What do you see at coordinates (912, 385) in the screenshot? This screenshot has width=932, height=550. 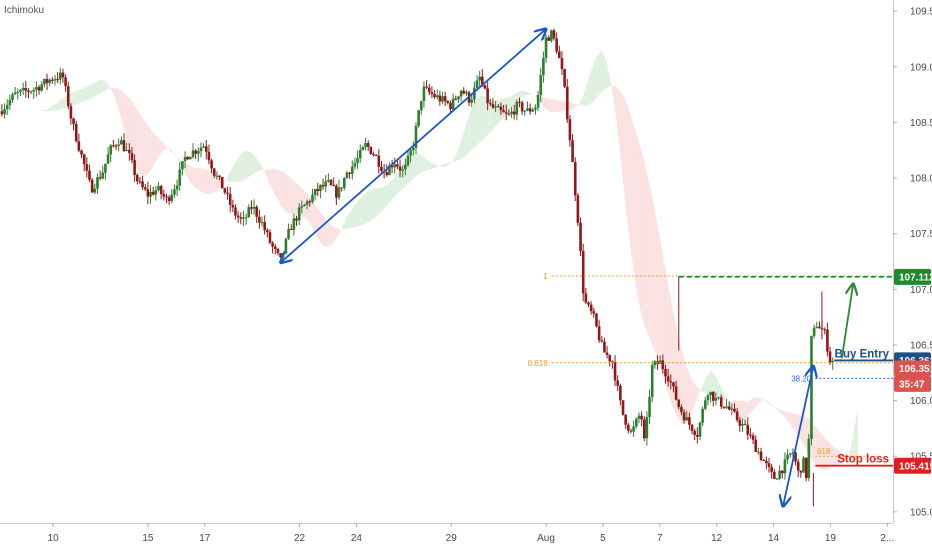 I see `price-label-text: 35:47` at bounding box center [912, 385].